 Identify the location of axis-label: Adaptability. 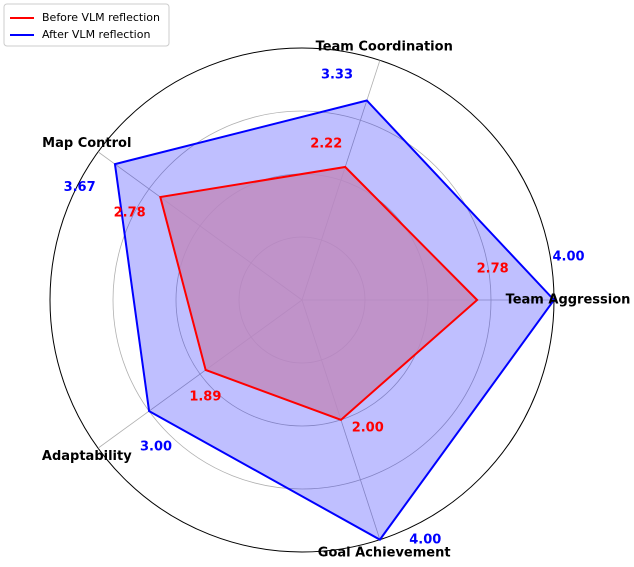
(87, 456).